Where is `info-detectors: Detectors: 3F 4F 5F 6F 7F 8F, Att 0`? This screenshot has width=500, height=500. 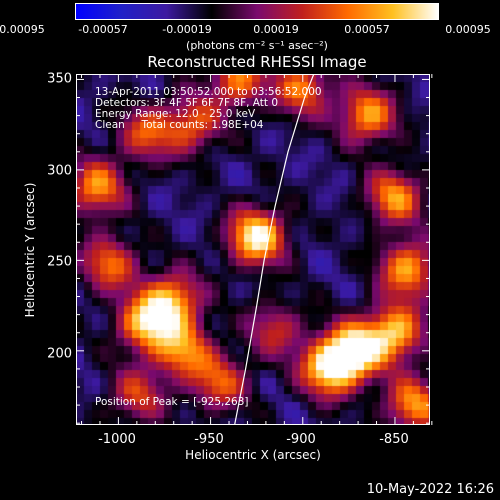
info-detectors: Detectors: 3F 4F 5F 6F 7F 8F, Att 0 is located at coordinates (187, 103).